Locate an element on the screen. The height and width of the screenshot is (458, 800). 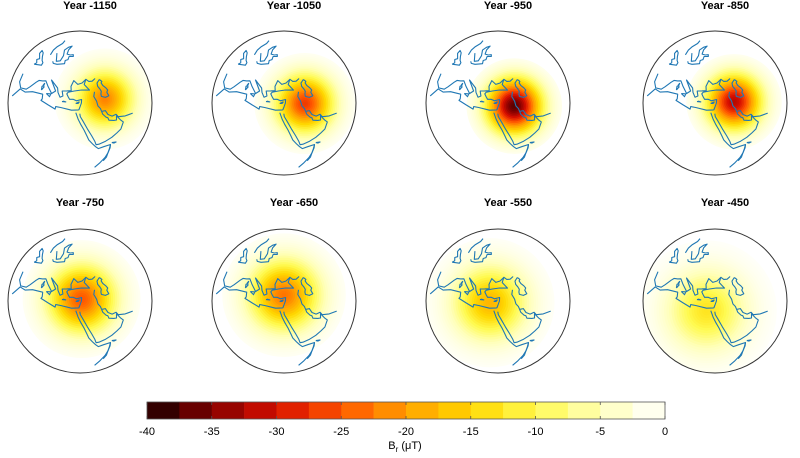
panel-title-1: Year -1150 is located at coordinates (90, 6).